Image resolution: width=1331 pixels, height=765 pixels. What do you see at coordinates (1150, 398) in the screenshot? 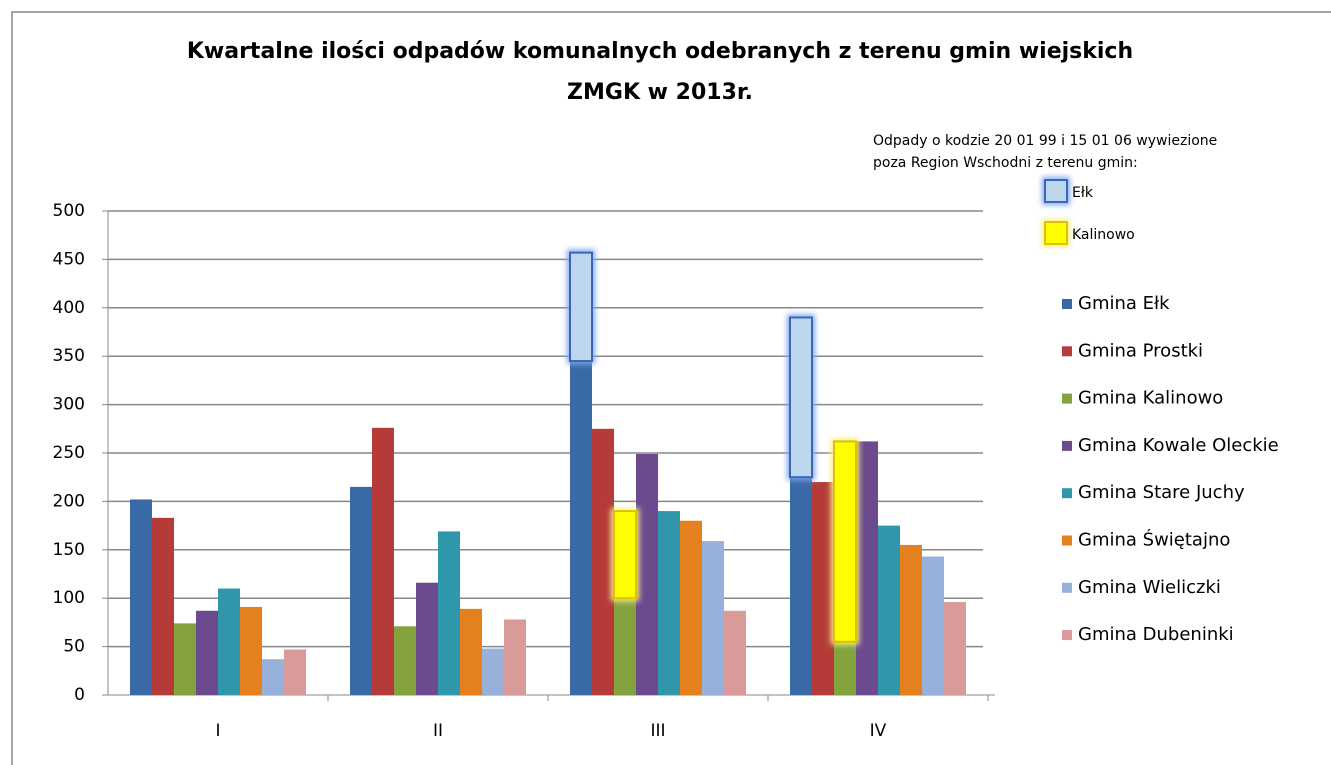
I see `legend-label: Gmina Kalinowo` at bounding box center [1150, 398].